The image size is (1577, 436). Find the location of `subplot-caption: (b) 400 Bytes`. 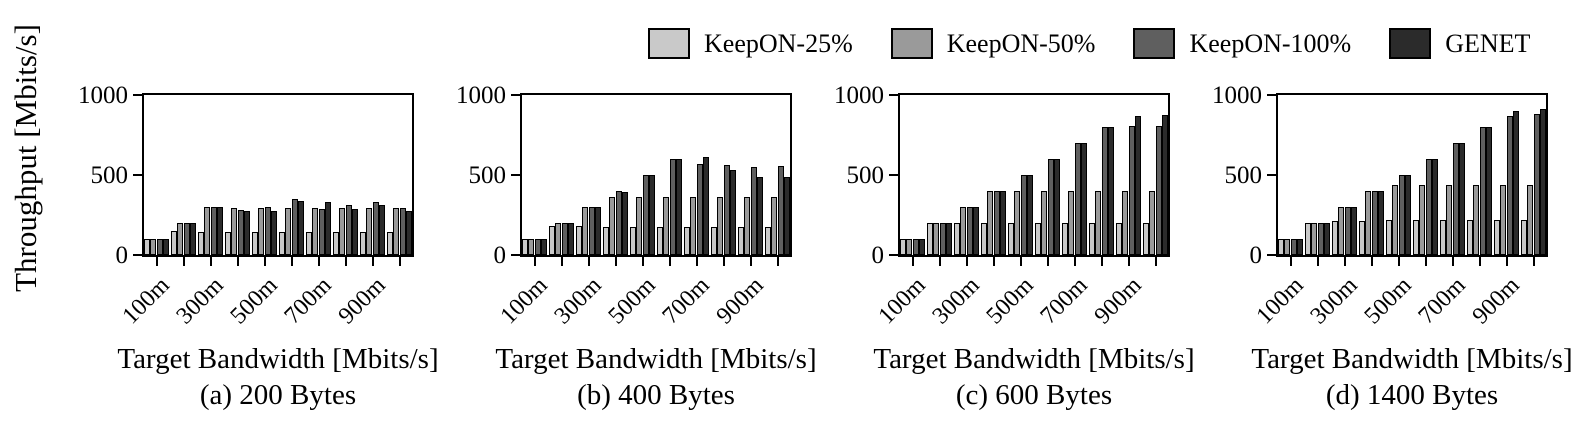

subplot-caption: (b) 400 Bytes is located at coordinates (656, 395).